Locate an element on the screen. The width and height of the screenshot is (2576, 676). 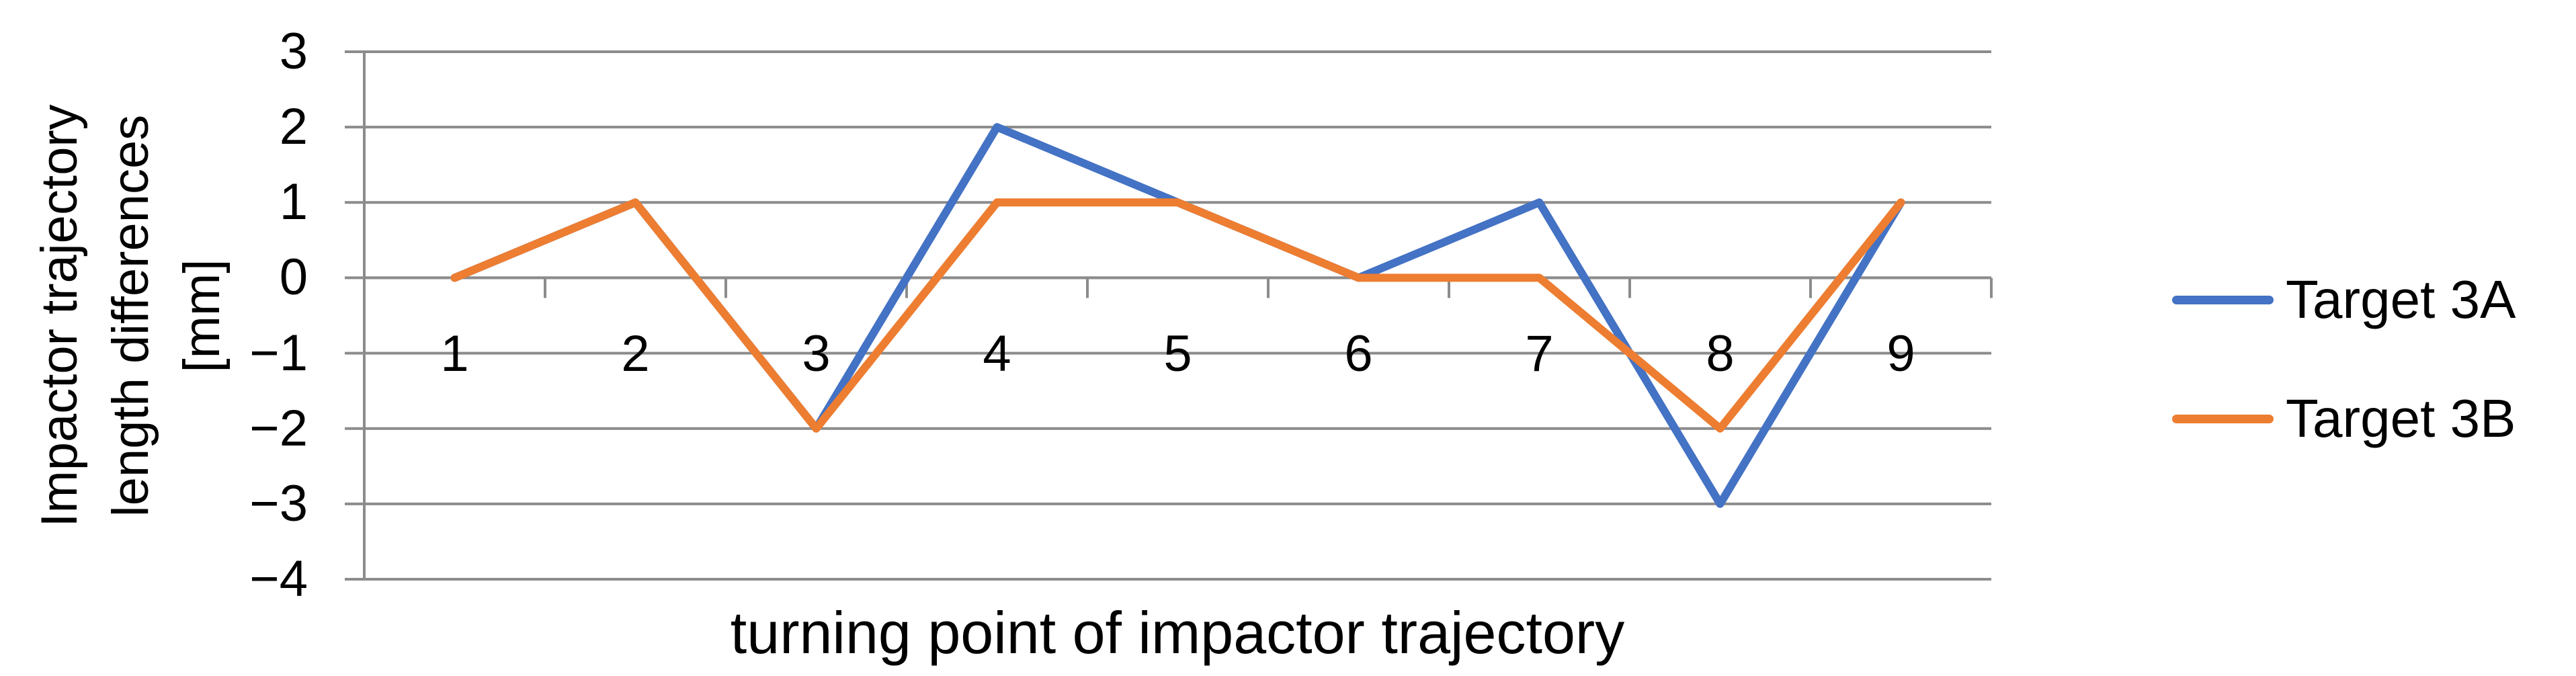
y-tick-label-1: 1 is located at coordinates (293, 202).